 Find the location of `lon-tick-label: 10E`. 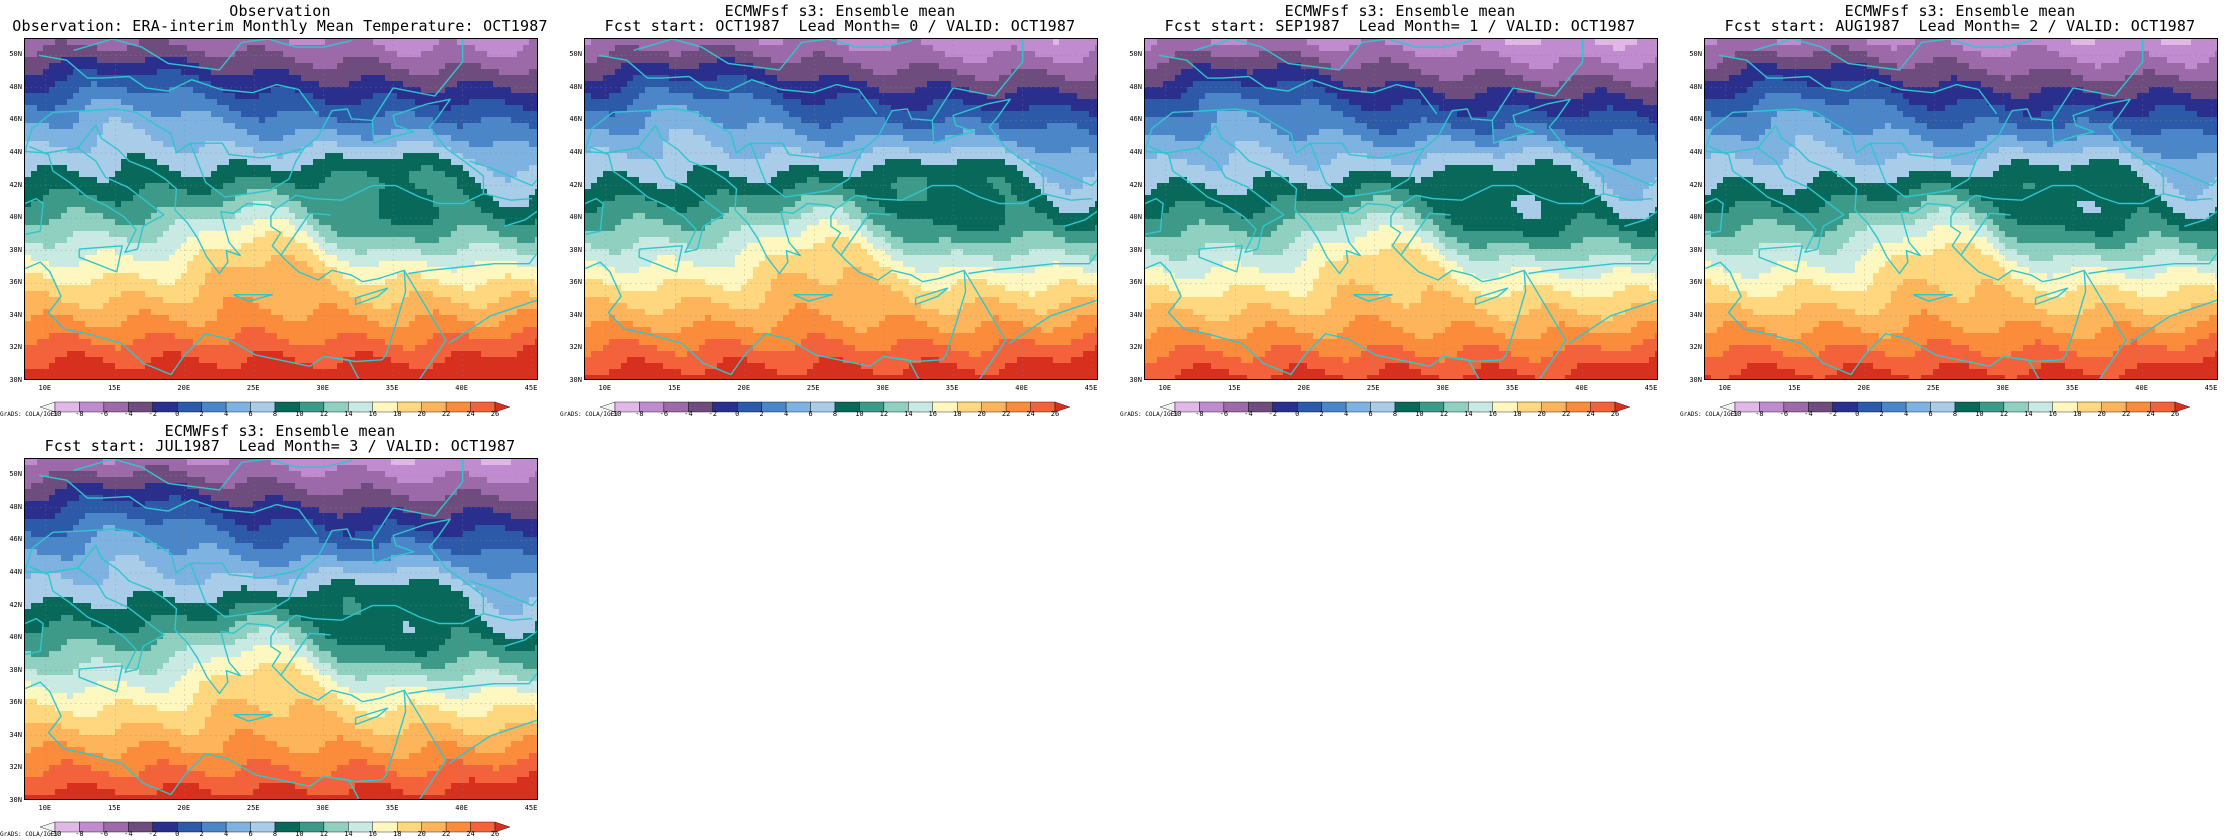

lon-tick-label: 10E is located at coordinates (45, 388).